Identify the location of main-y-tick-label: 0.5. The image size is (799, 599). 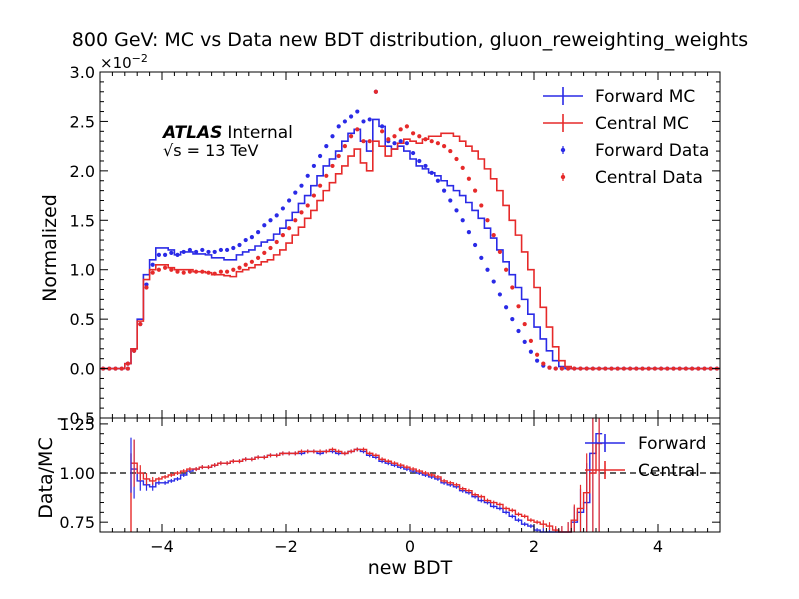
(82, 319).